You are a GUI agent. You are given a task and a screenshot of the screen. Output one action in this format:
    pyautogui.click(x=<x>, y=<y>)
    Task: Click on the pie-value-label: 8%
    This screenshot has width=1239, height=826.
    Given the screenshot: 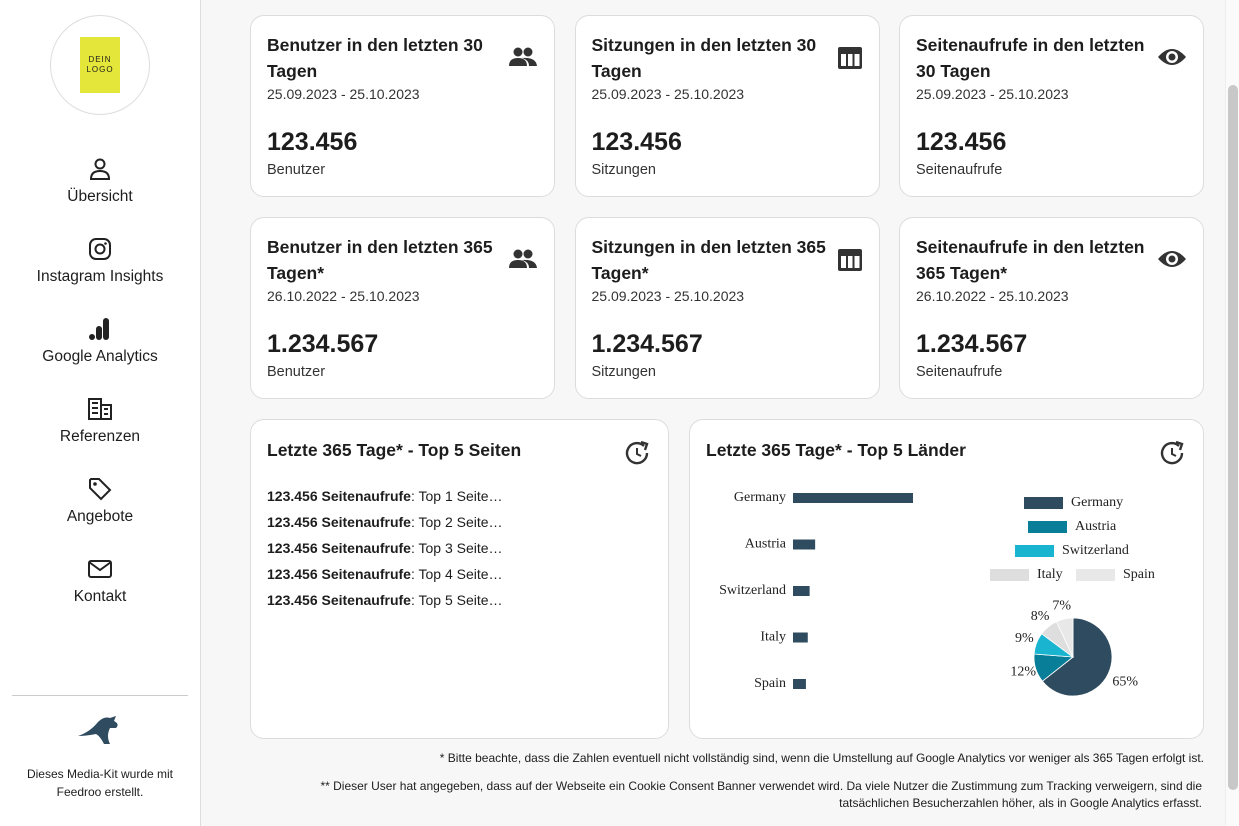 What is the action you would take?
    pyautogui.click(x=1040, y=616)
    